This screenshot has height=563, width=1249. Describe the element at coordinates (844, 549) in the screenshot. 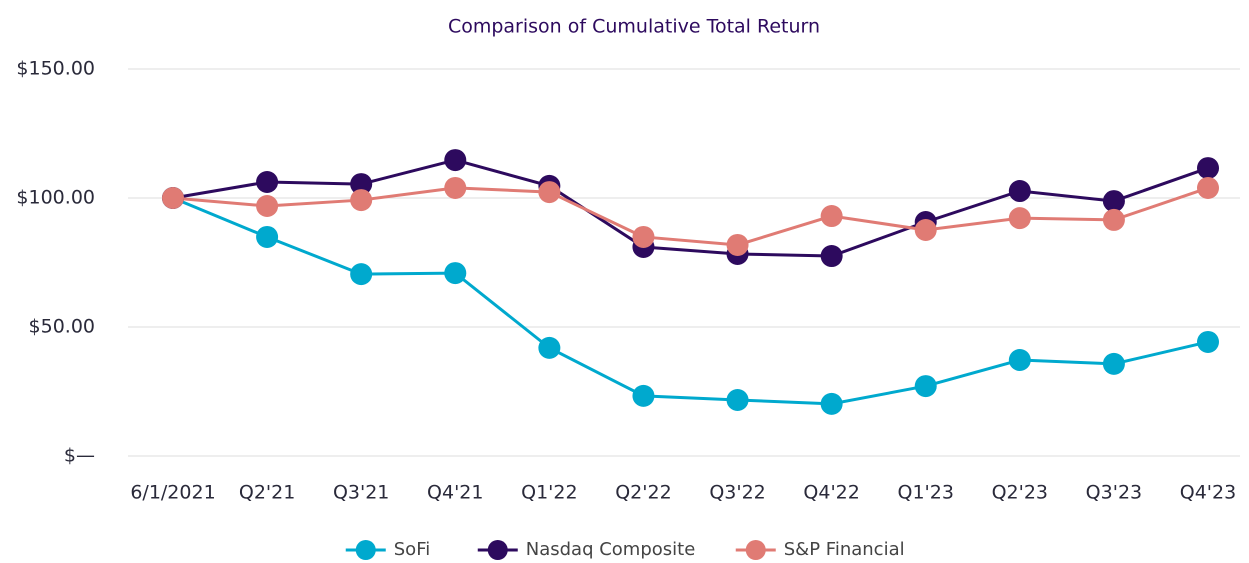

I see `legend-label: S&P Financial` at that location.